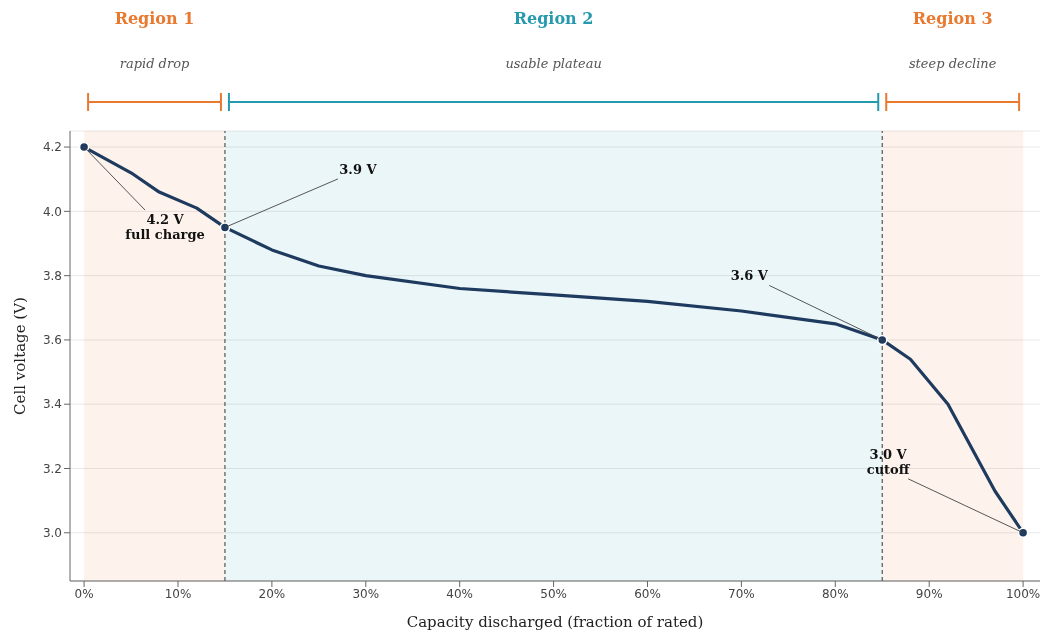 The height and width of the screenshot is (635, 1042). Describe the element at coordinates (835, 593) in the screenshot. I see `x-tick-label: 80%` at that location.